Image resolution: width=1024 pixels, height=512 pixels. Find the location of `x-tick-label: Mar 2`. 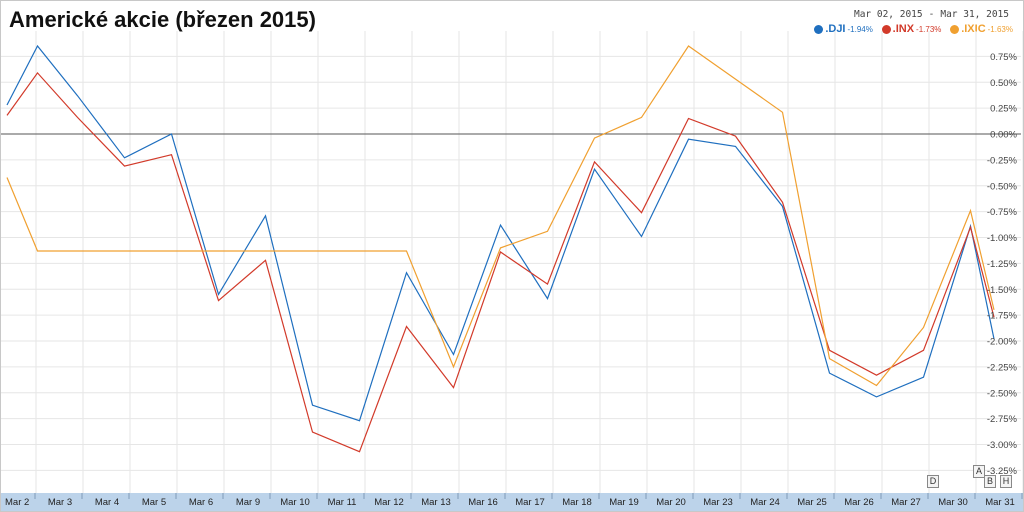

x-tick-label: Mar 2 is located at coordinates (17, 502).